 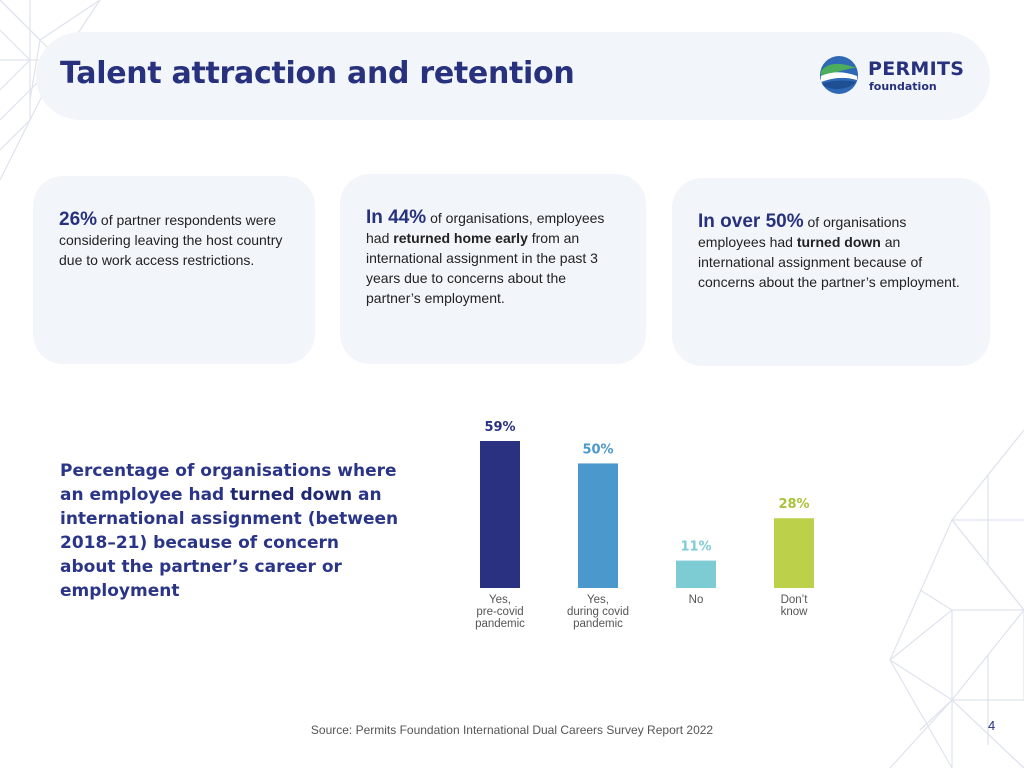 I want to click on bar-value-label: 59%, so click(x=499, y=427).